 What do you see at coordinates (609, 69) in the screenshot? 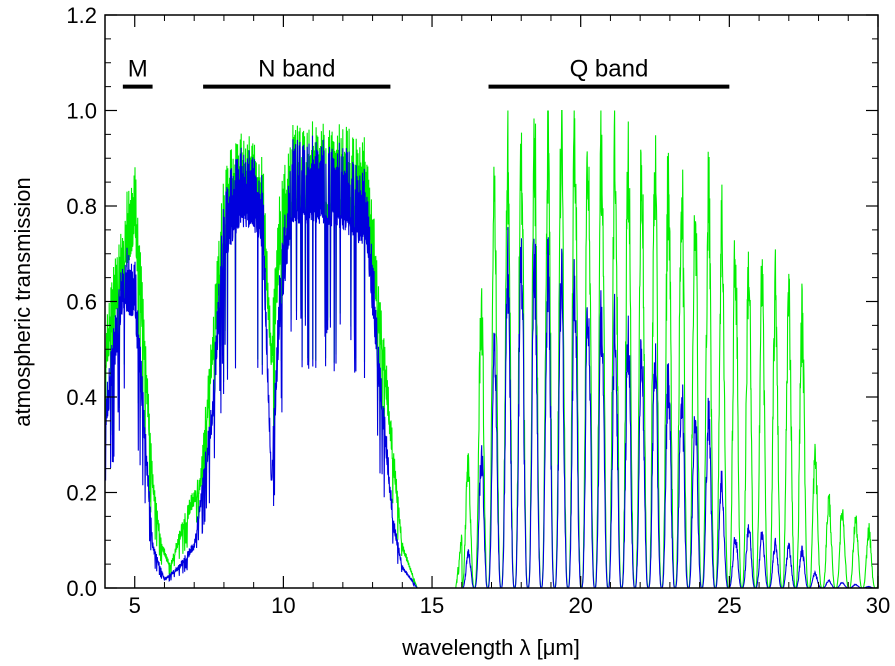
I see `band-label: Q band` at bounding box center [609, 69].